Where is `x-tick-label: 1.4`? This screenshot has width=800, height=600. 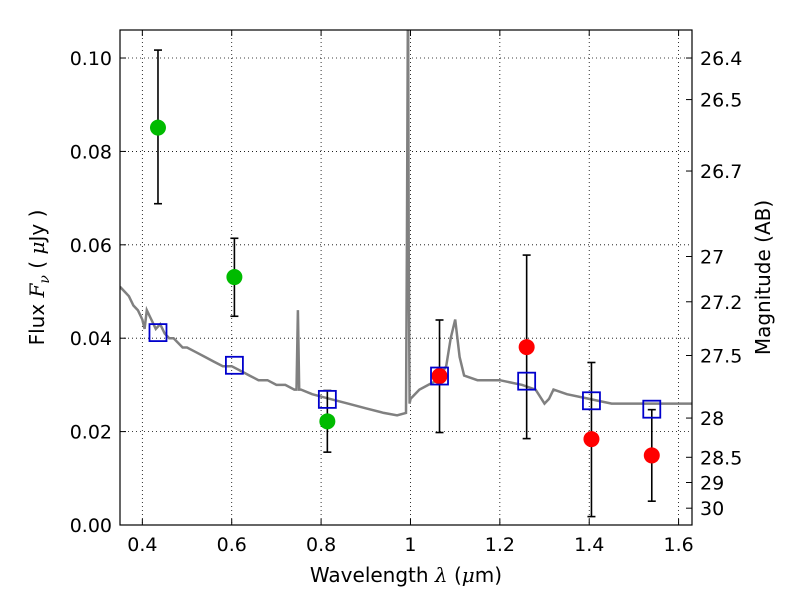 x-tick-label: 1.4 is located at coordinates (589, 545).